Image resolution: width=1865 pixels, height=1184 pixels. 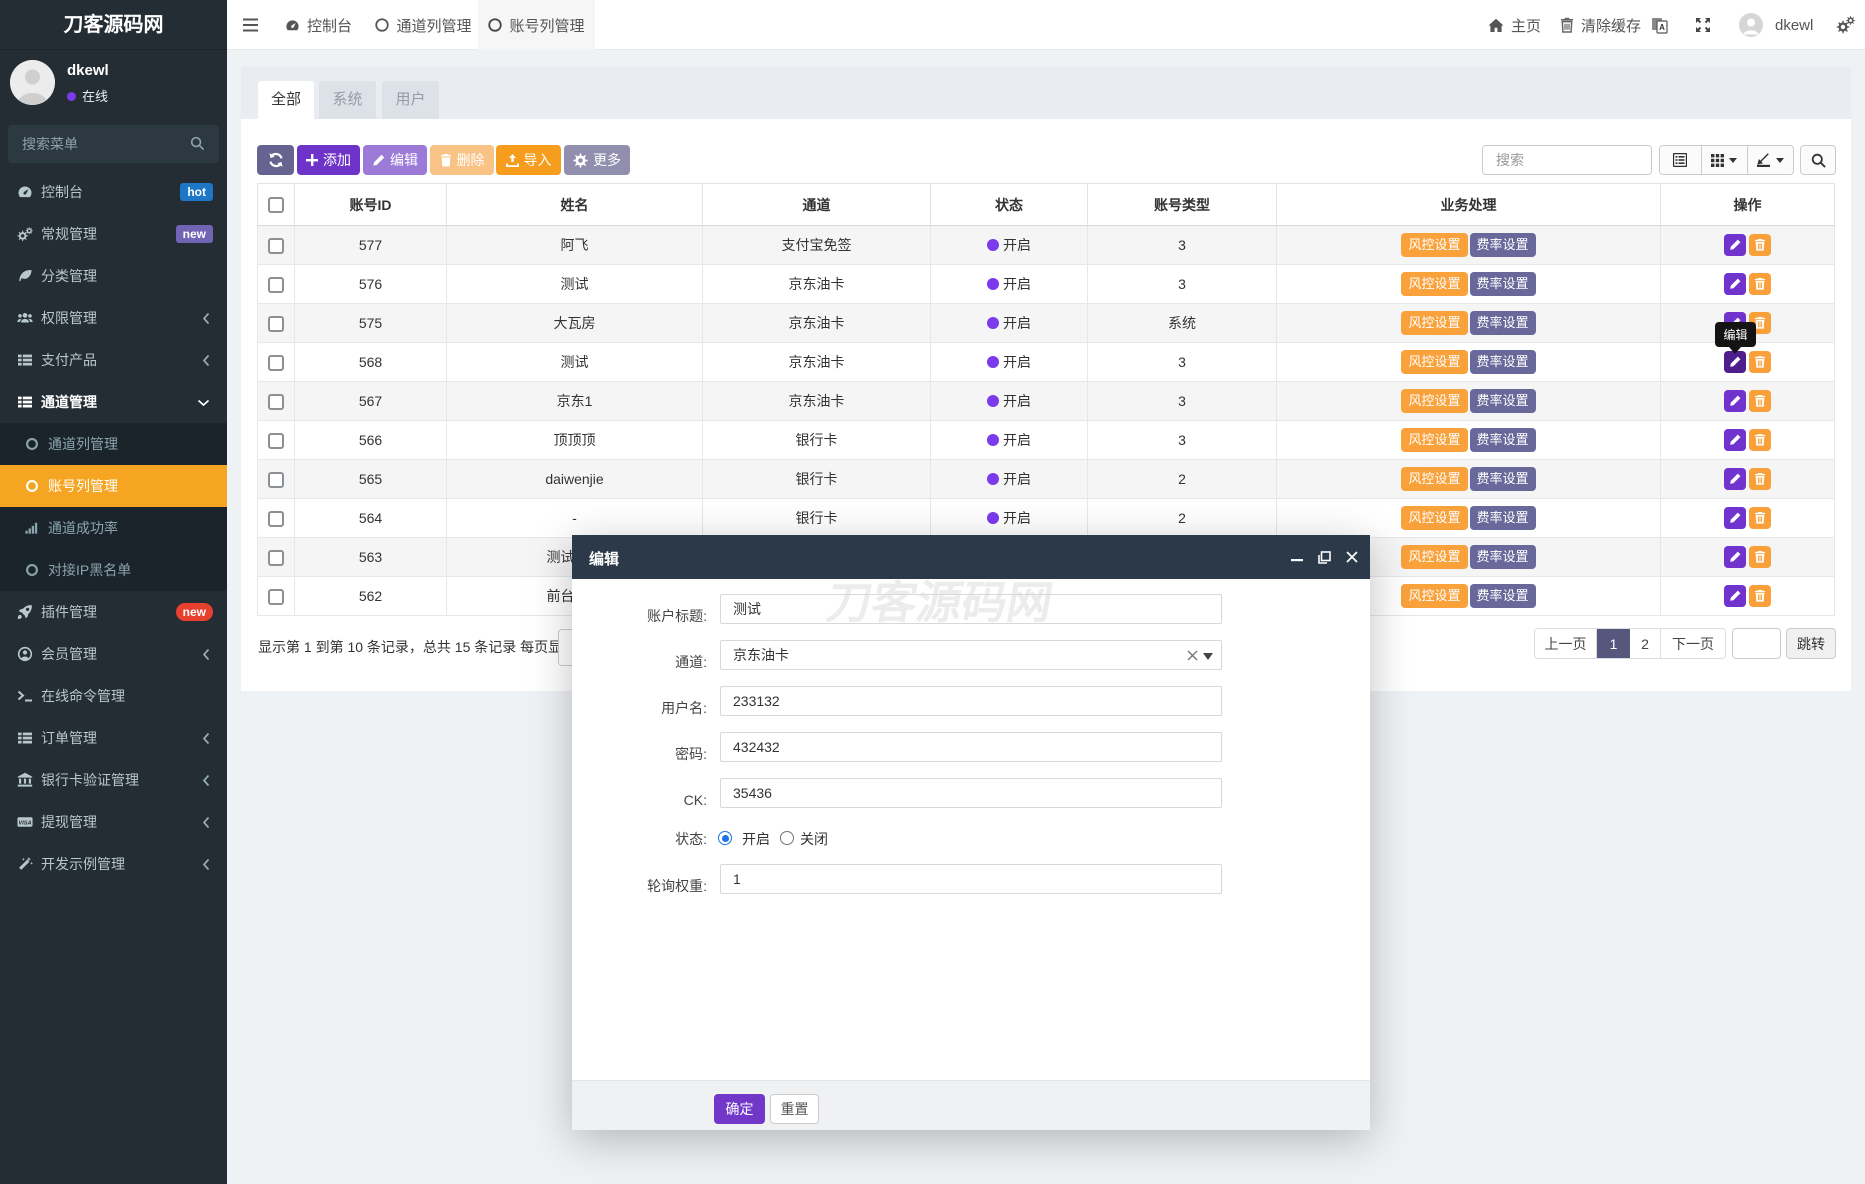 What do you see at coordinates (24, 823) in the screenshot?
I see `svg-text: VISA` at bounding box center [24, 823].